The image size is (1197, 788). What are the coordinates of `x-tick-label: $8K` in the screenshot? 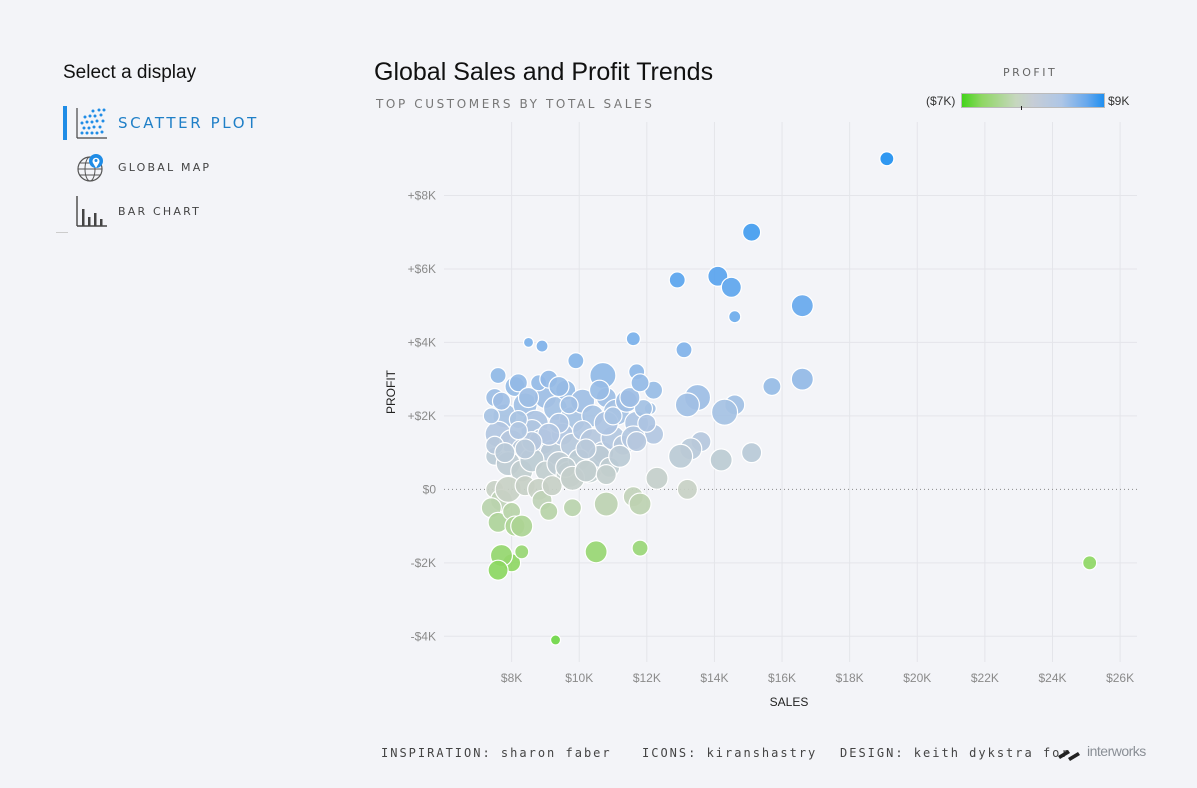 It's located at (511, 678).